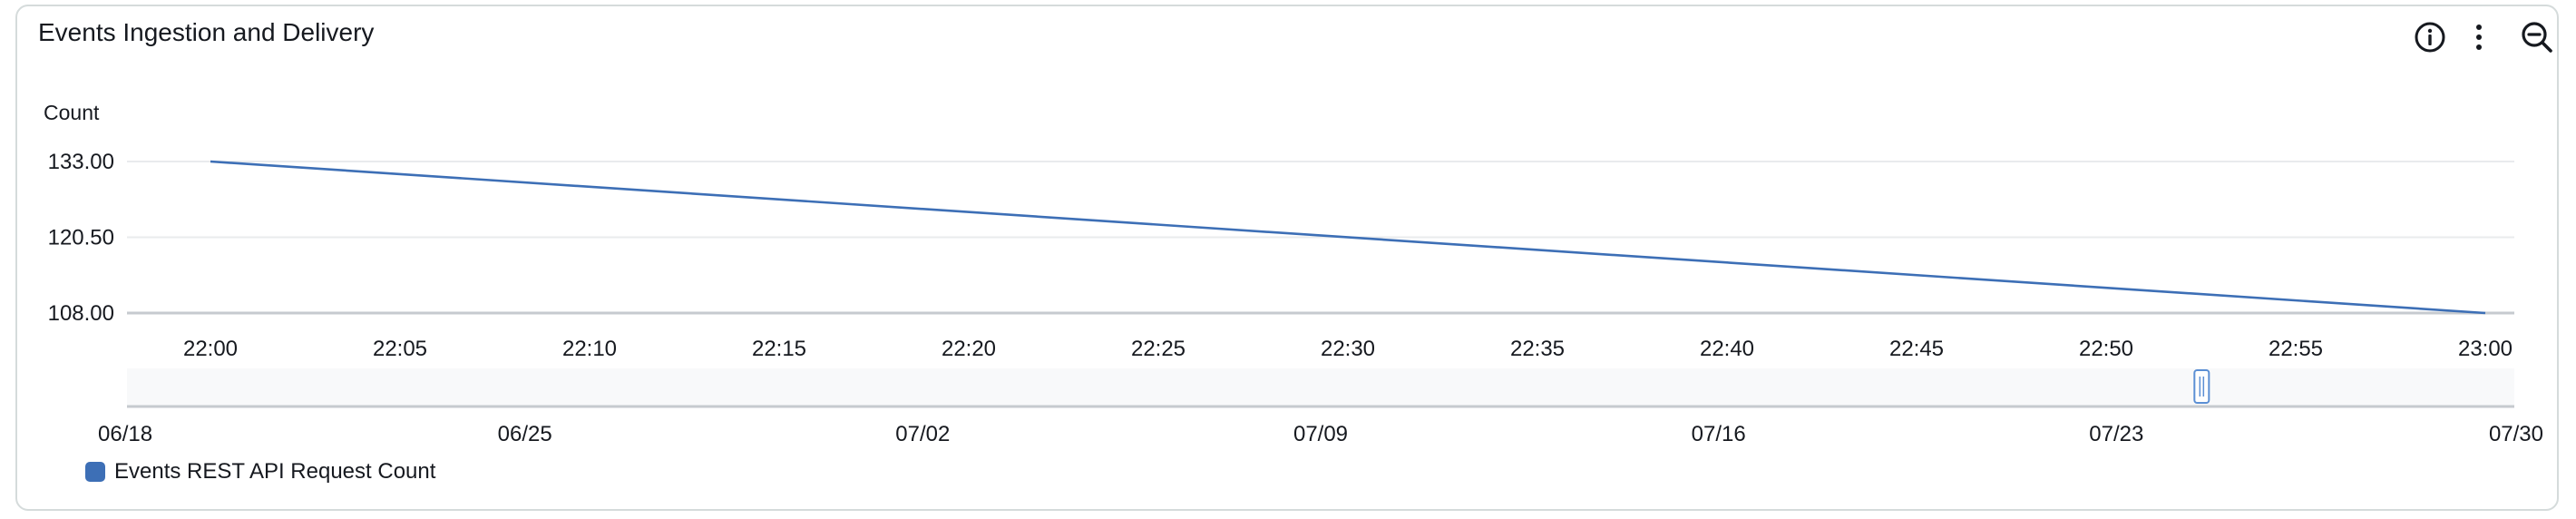  I want to click on x-tick-label: 22:40, so click(1727, 349).